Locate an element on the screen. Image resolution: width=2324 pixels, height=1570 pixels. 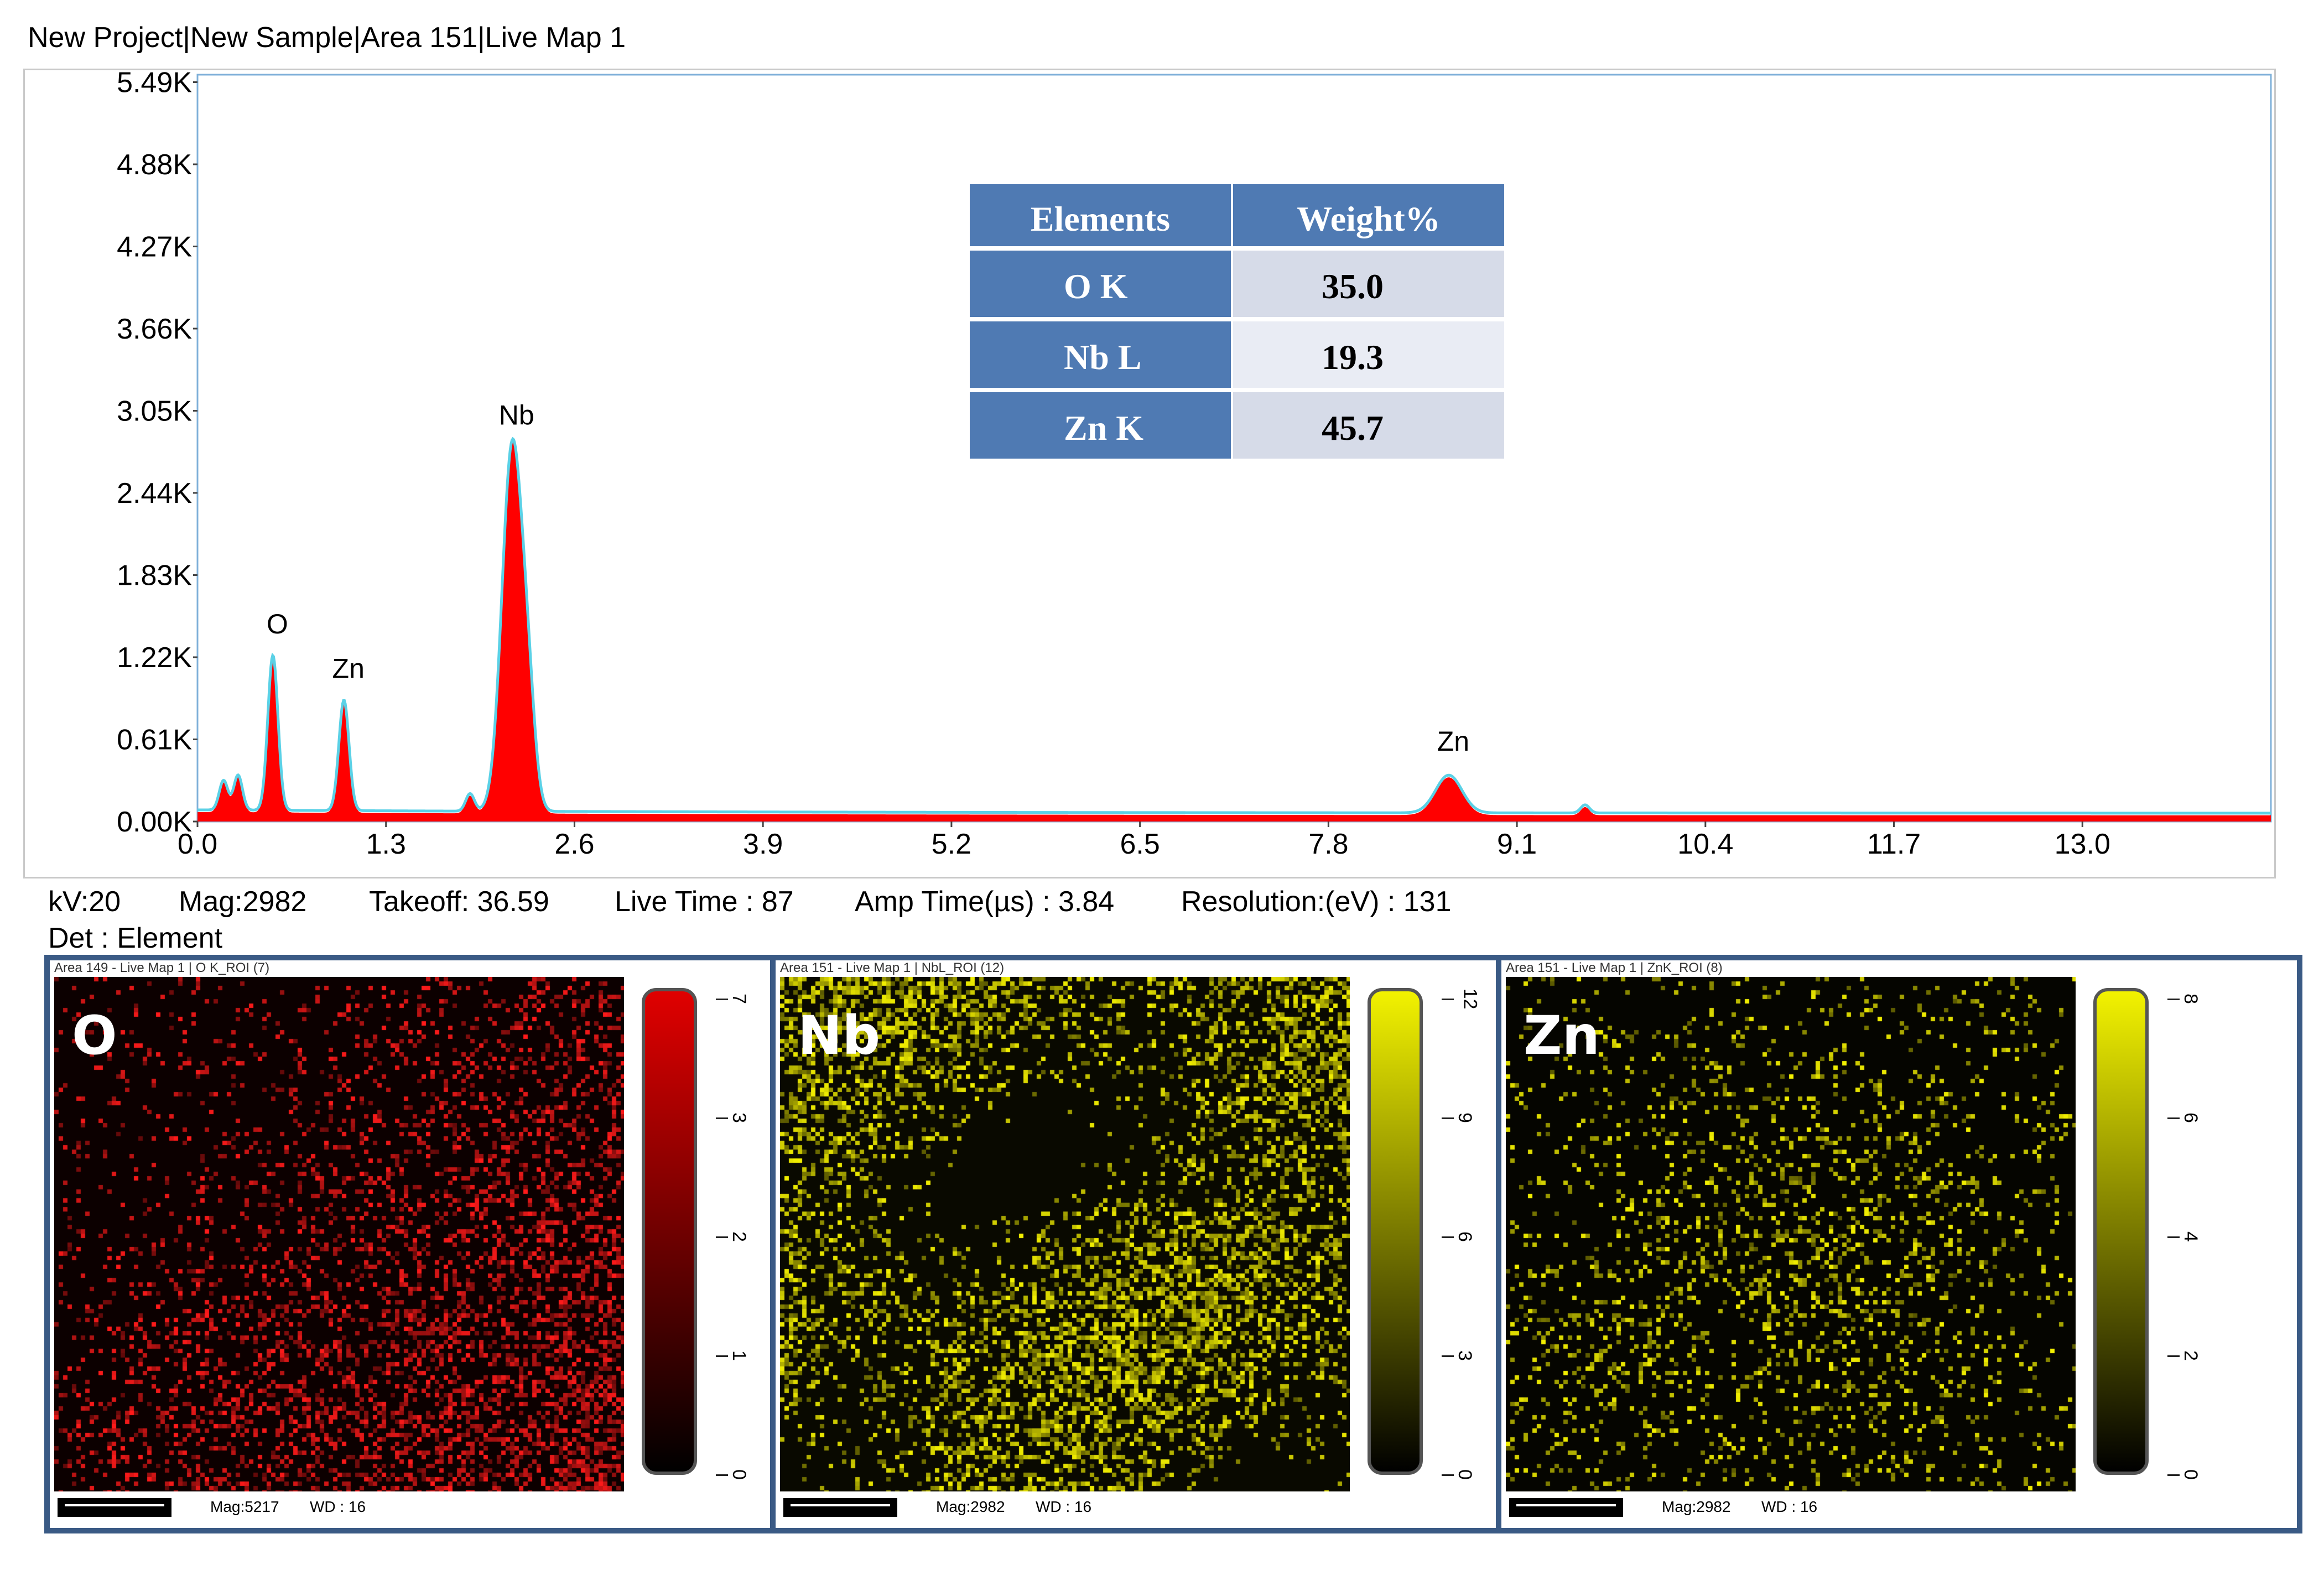
metric-mag: Mag:2982 is located at coordinates (243, 902).